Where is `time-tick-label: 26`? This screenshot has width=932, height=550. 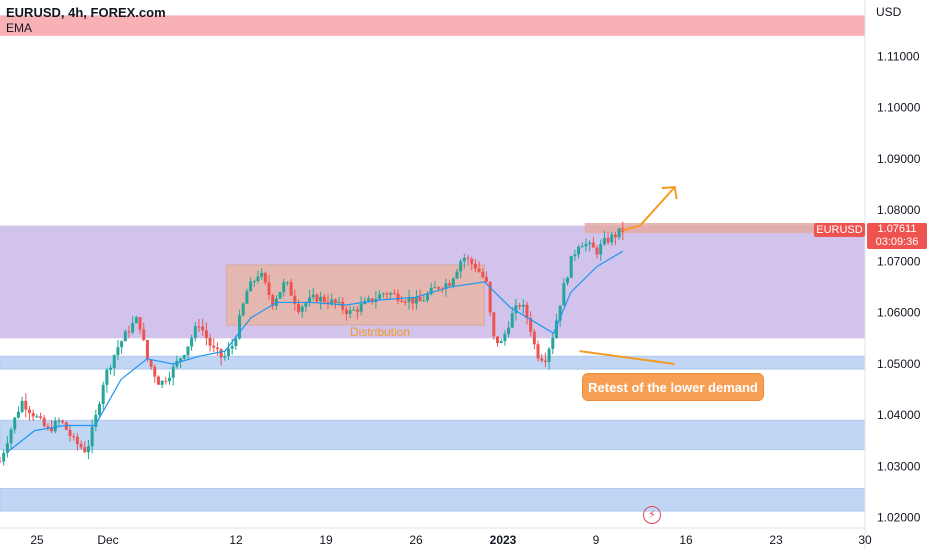 time-tick-label: 26 is located at coordinates (416, 540).